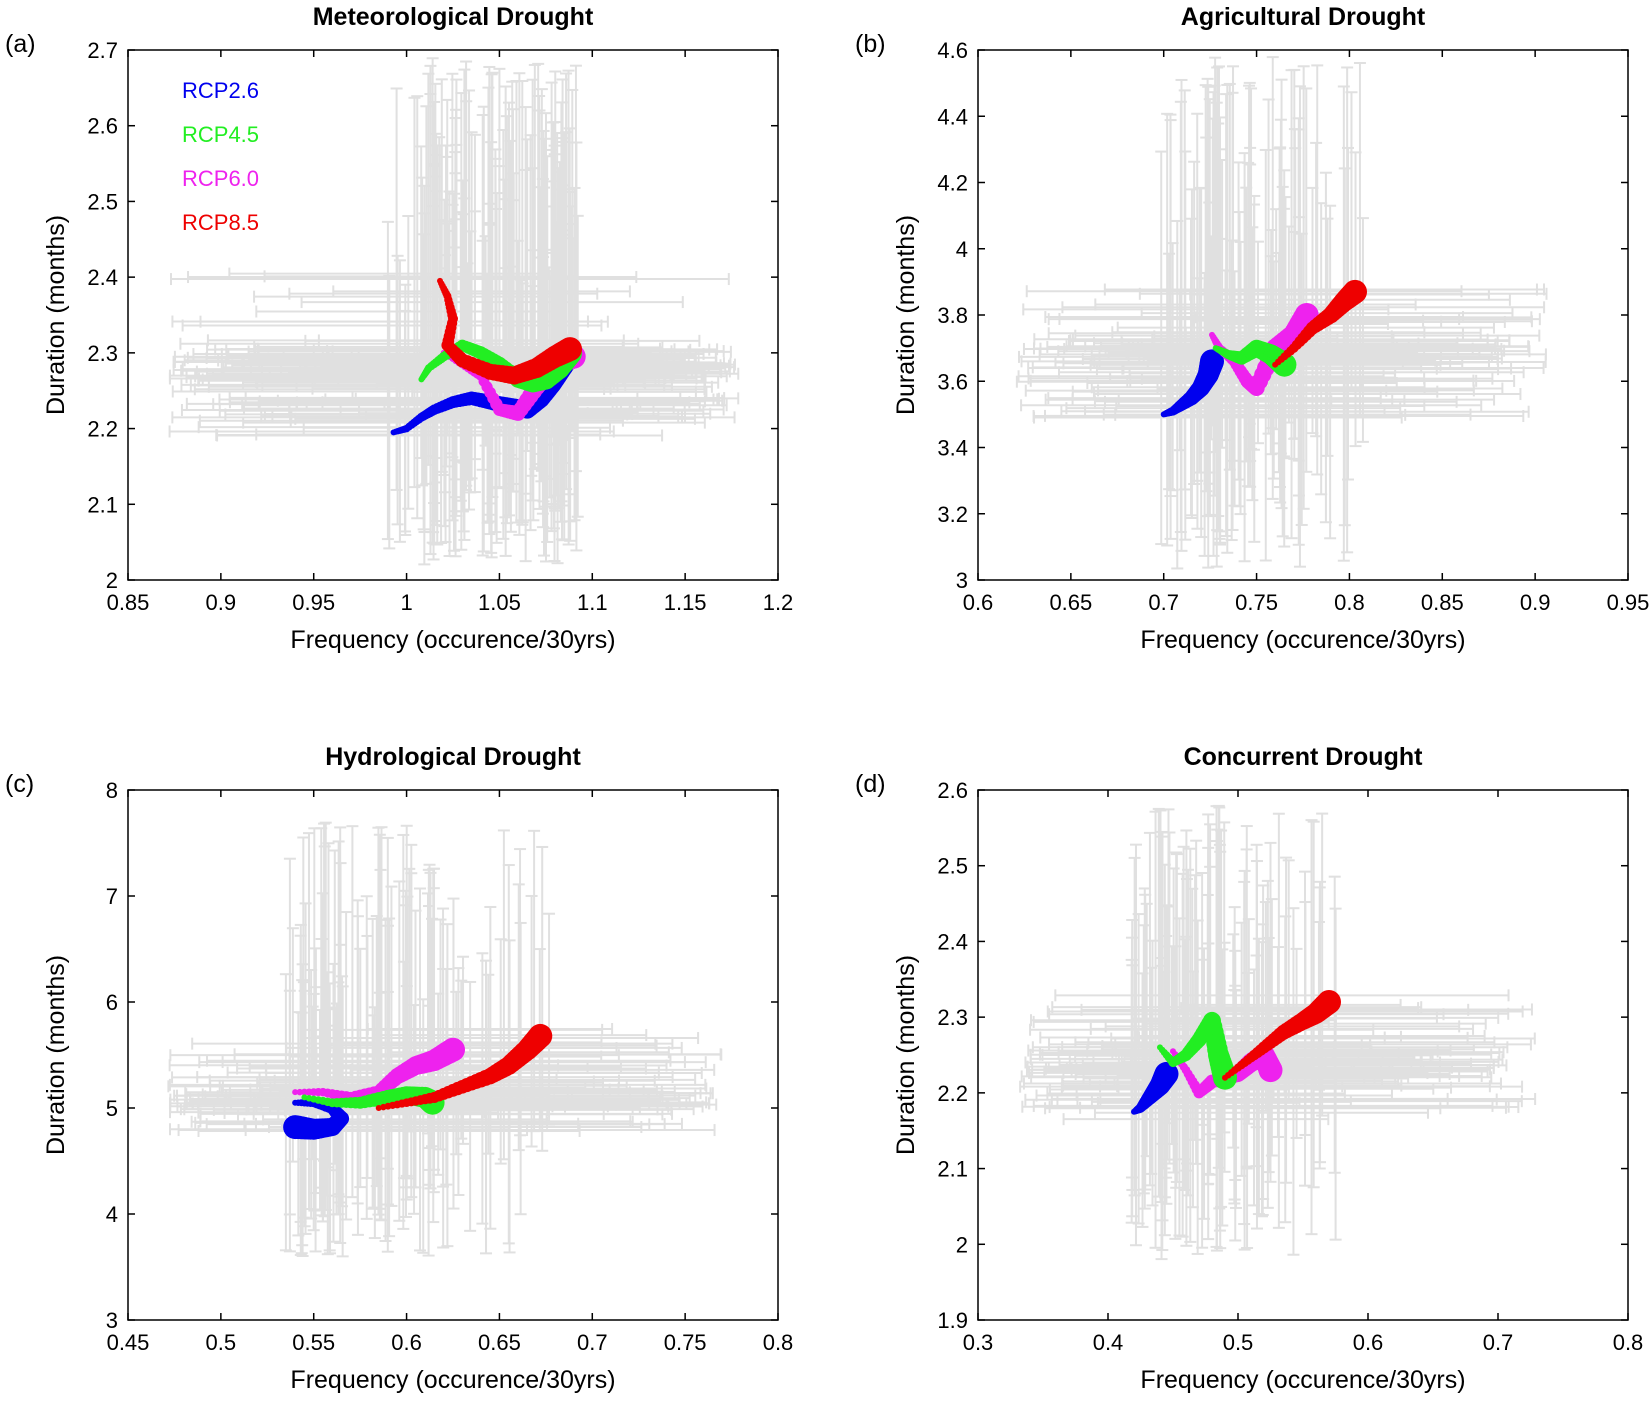  What do you see at coordinates (952, 1320) in the screenshot?
I see `y-tick-label: 1.9` at bounding box center [952, 1320].